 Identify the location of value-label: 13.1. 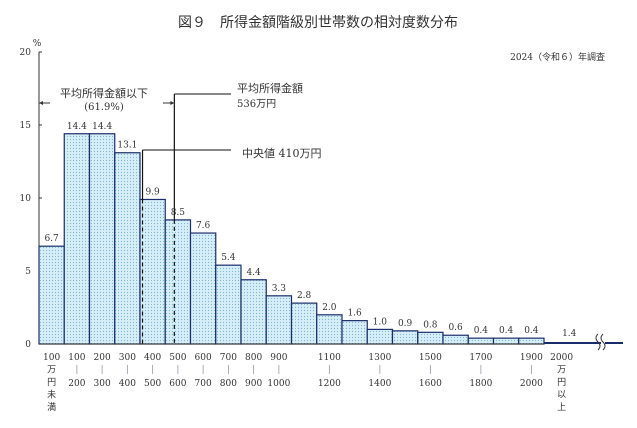
(127, 146).